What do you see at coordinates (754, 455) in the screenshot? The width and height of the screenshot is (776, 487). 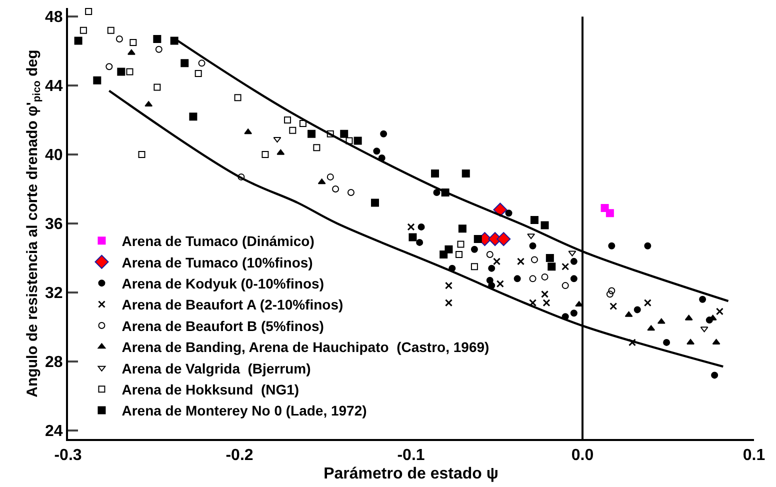 I see `x-tick-label: 0.1` at bounding box center [754, 455].